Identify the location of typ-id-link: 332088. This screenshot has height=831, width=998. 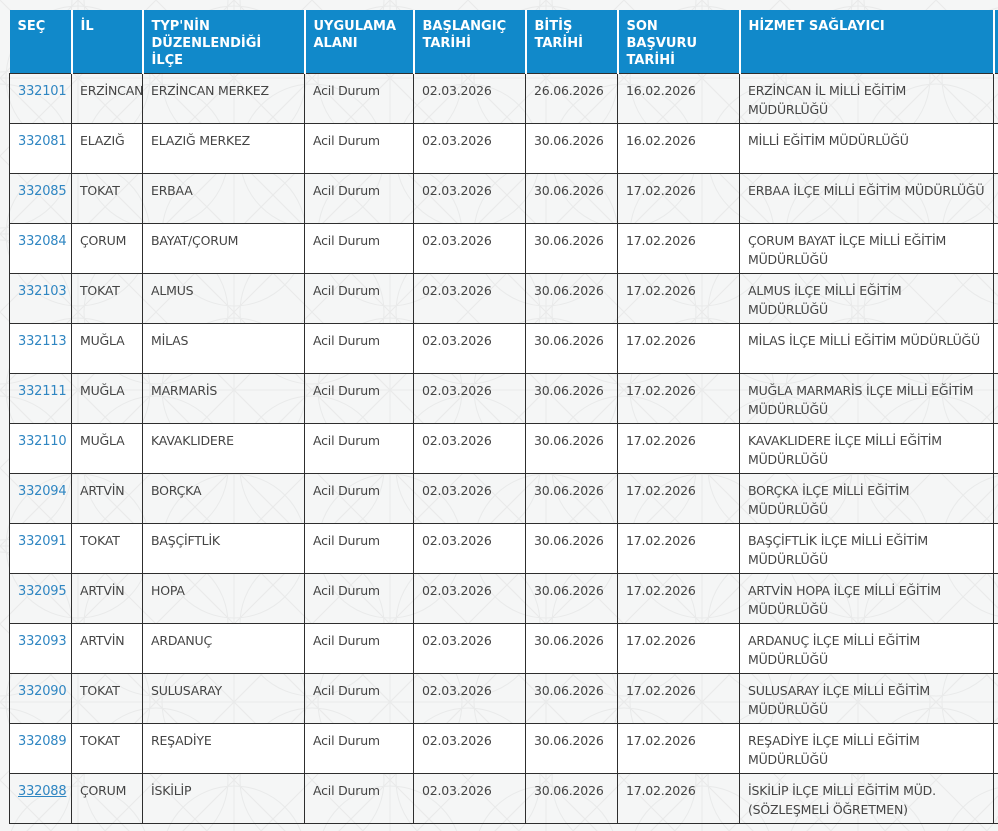
(42, 791).